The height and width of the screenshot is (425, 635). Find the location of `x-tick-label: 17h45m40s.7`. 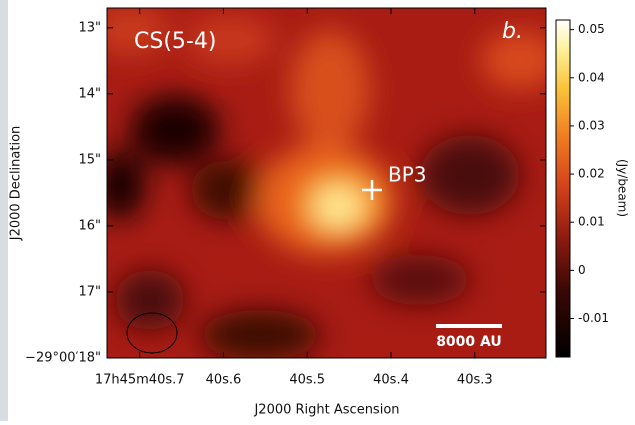

x-tick-label: 17h45m40s.7 is located at coordinates (140, 380).